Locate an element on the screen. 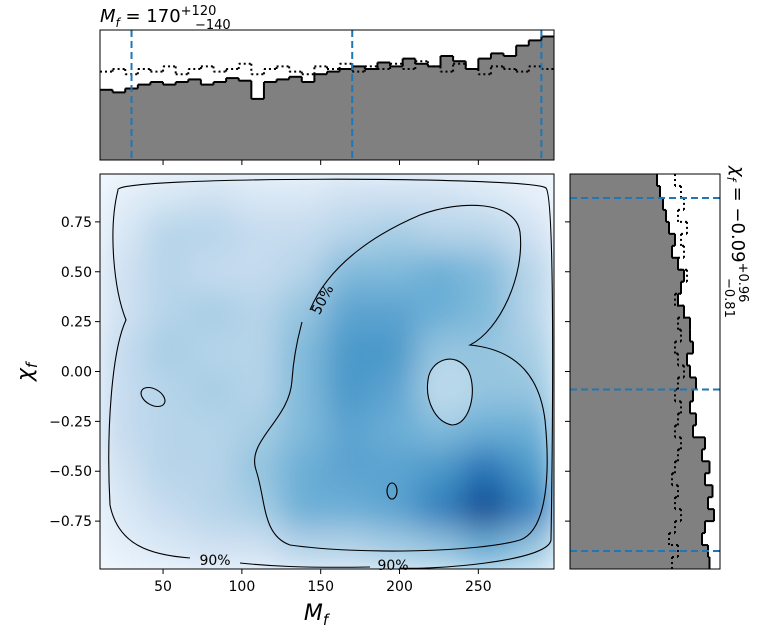  y-tick-label: 0.50 is located at coordinates (76, 273).